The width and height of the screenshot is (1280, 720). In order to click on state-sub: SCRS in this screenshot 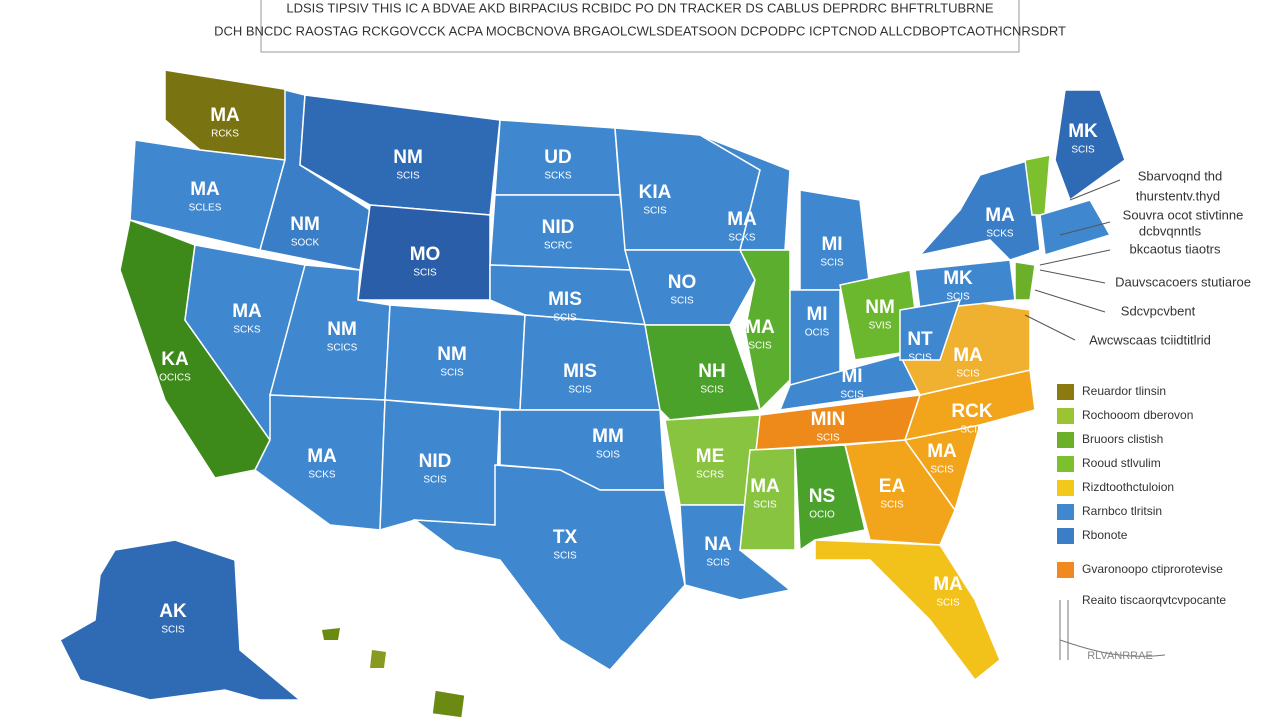, I will do `click(710, 475)`.